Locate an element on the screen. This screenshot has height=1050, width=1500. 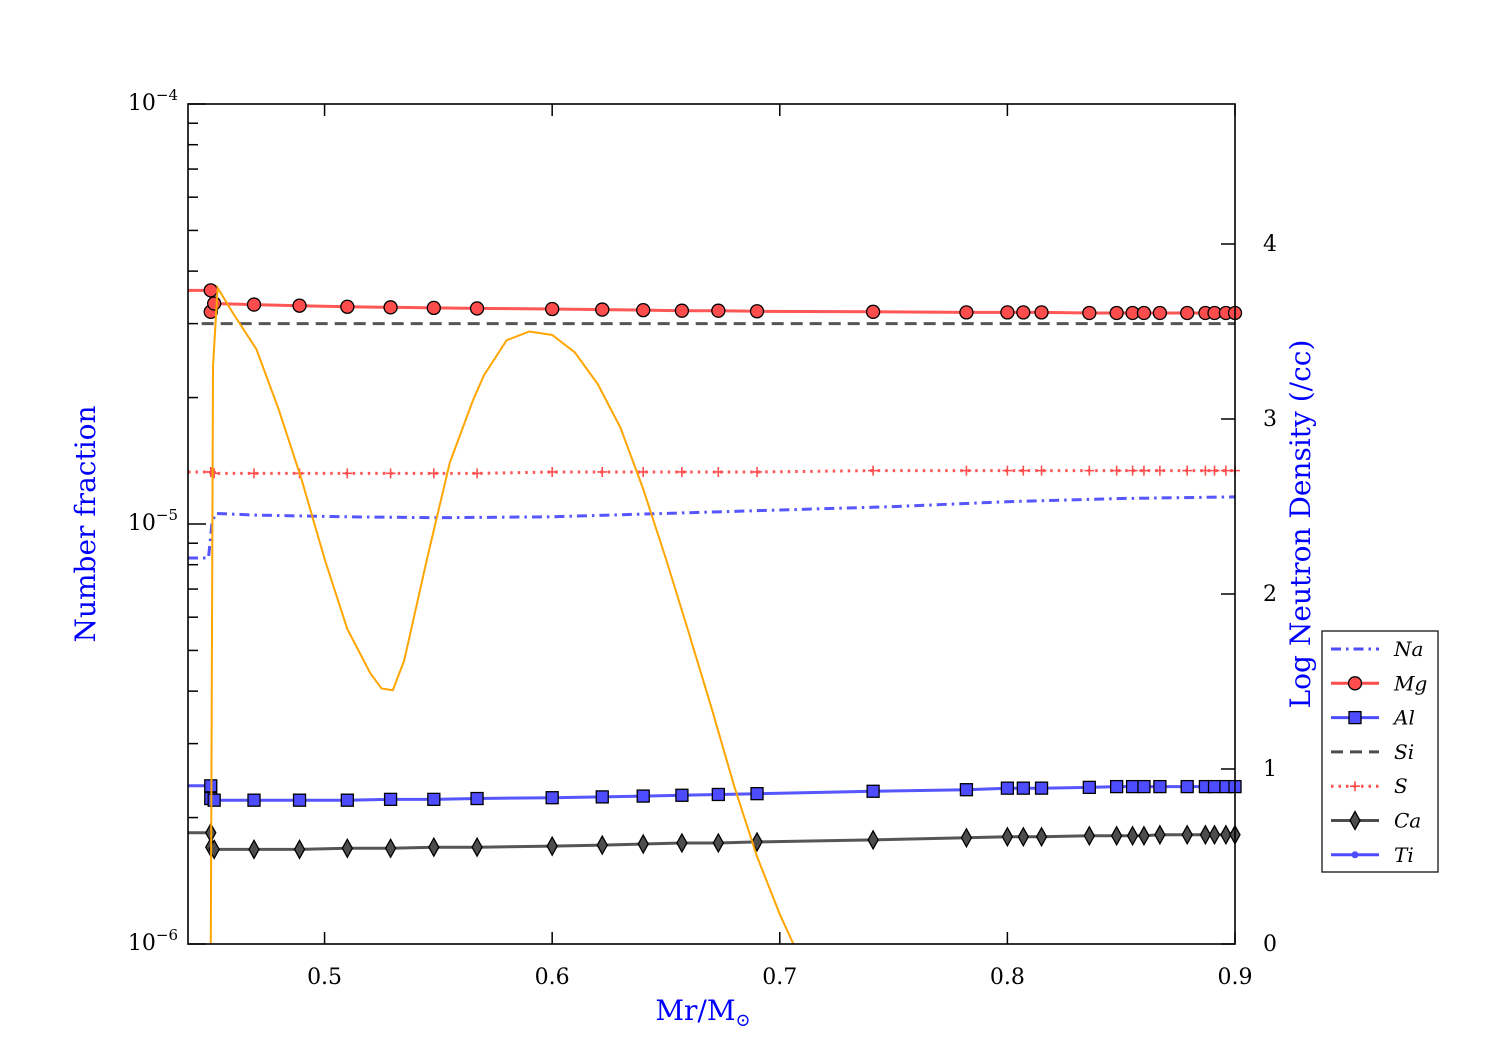
legend-marker-mg is located at coordinates (1355, 683).